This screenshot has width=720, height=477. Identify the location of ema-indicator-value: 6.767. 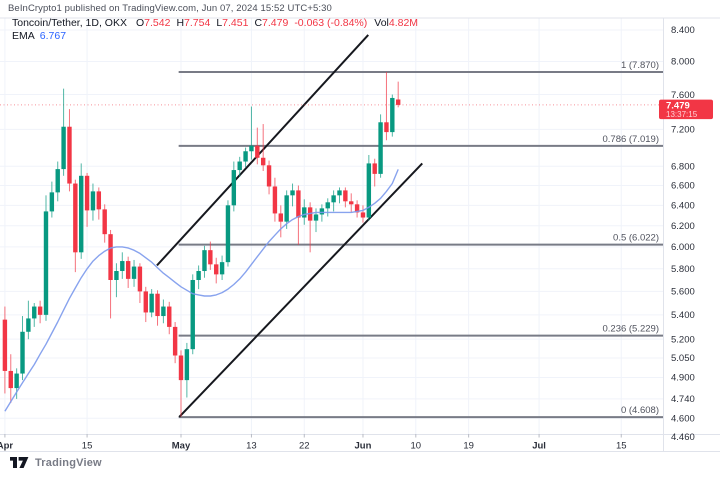
(53, 36).